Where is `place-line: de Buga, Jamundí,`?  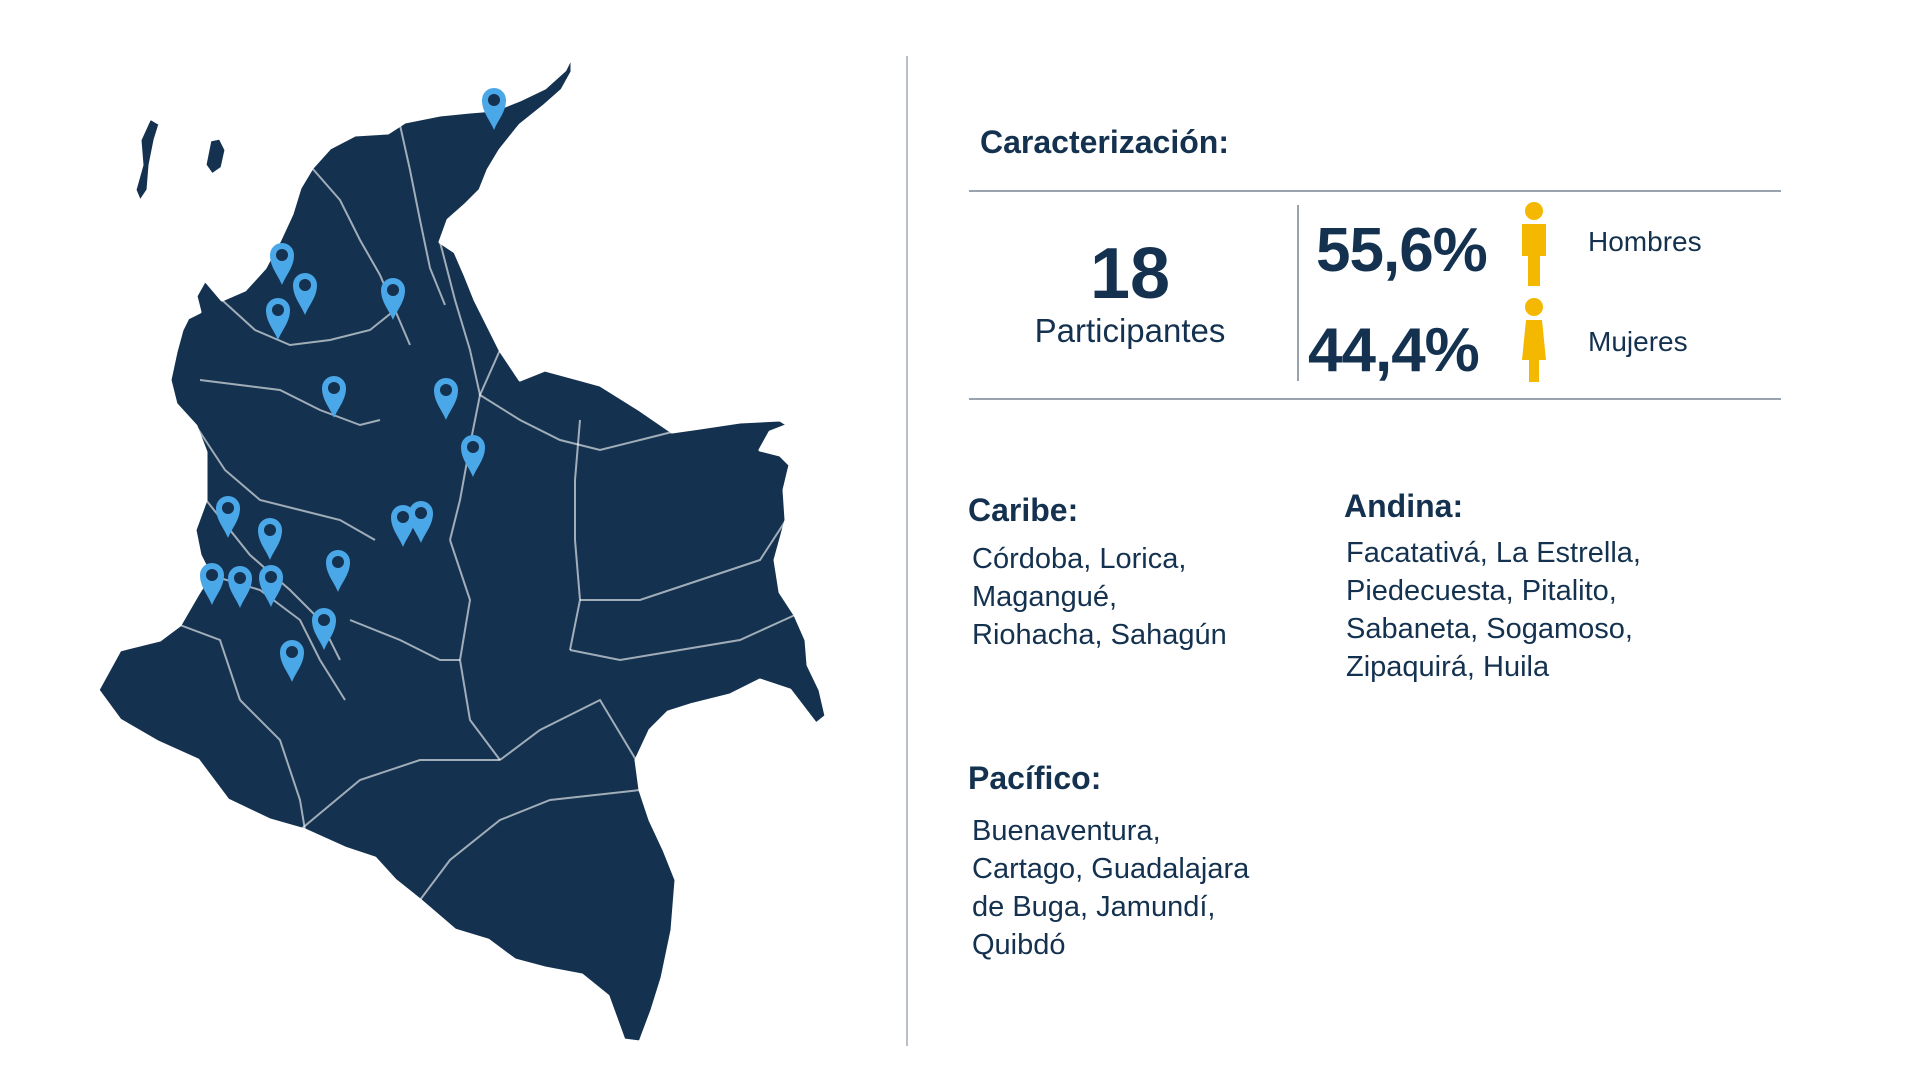
place-line: de Buga, Jamundí, is located at coordinates (1094, 907).